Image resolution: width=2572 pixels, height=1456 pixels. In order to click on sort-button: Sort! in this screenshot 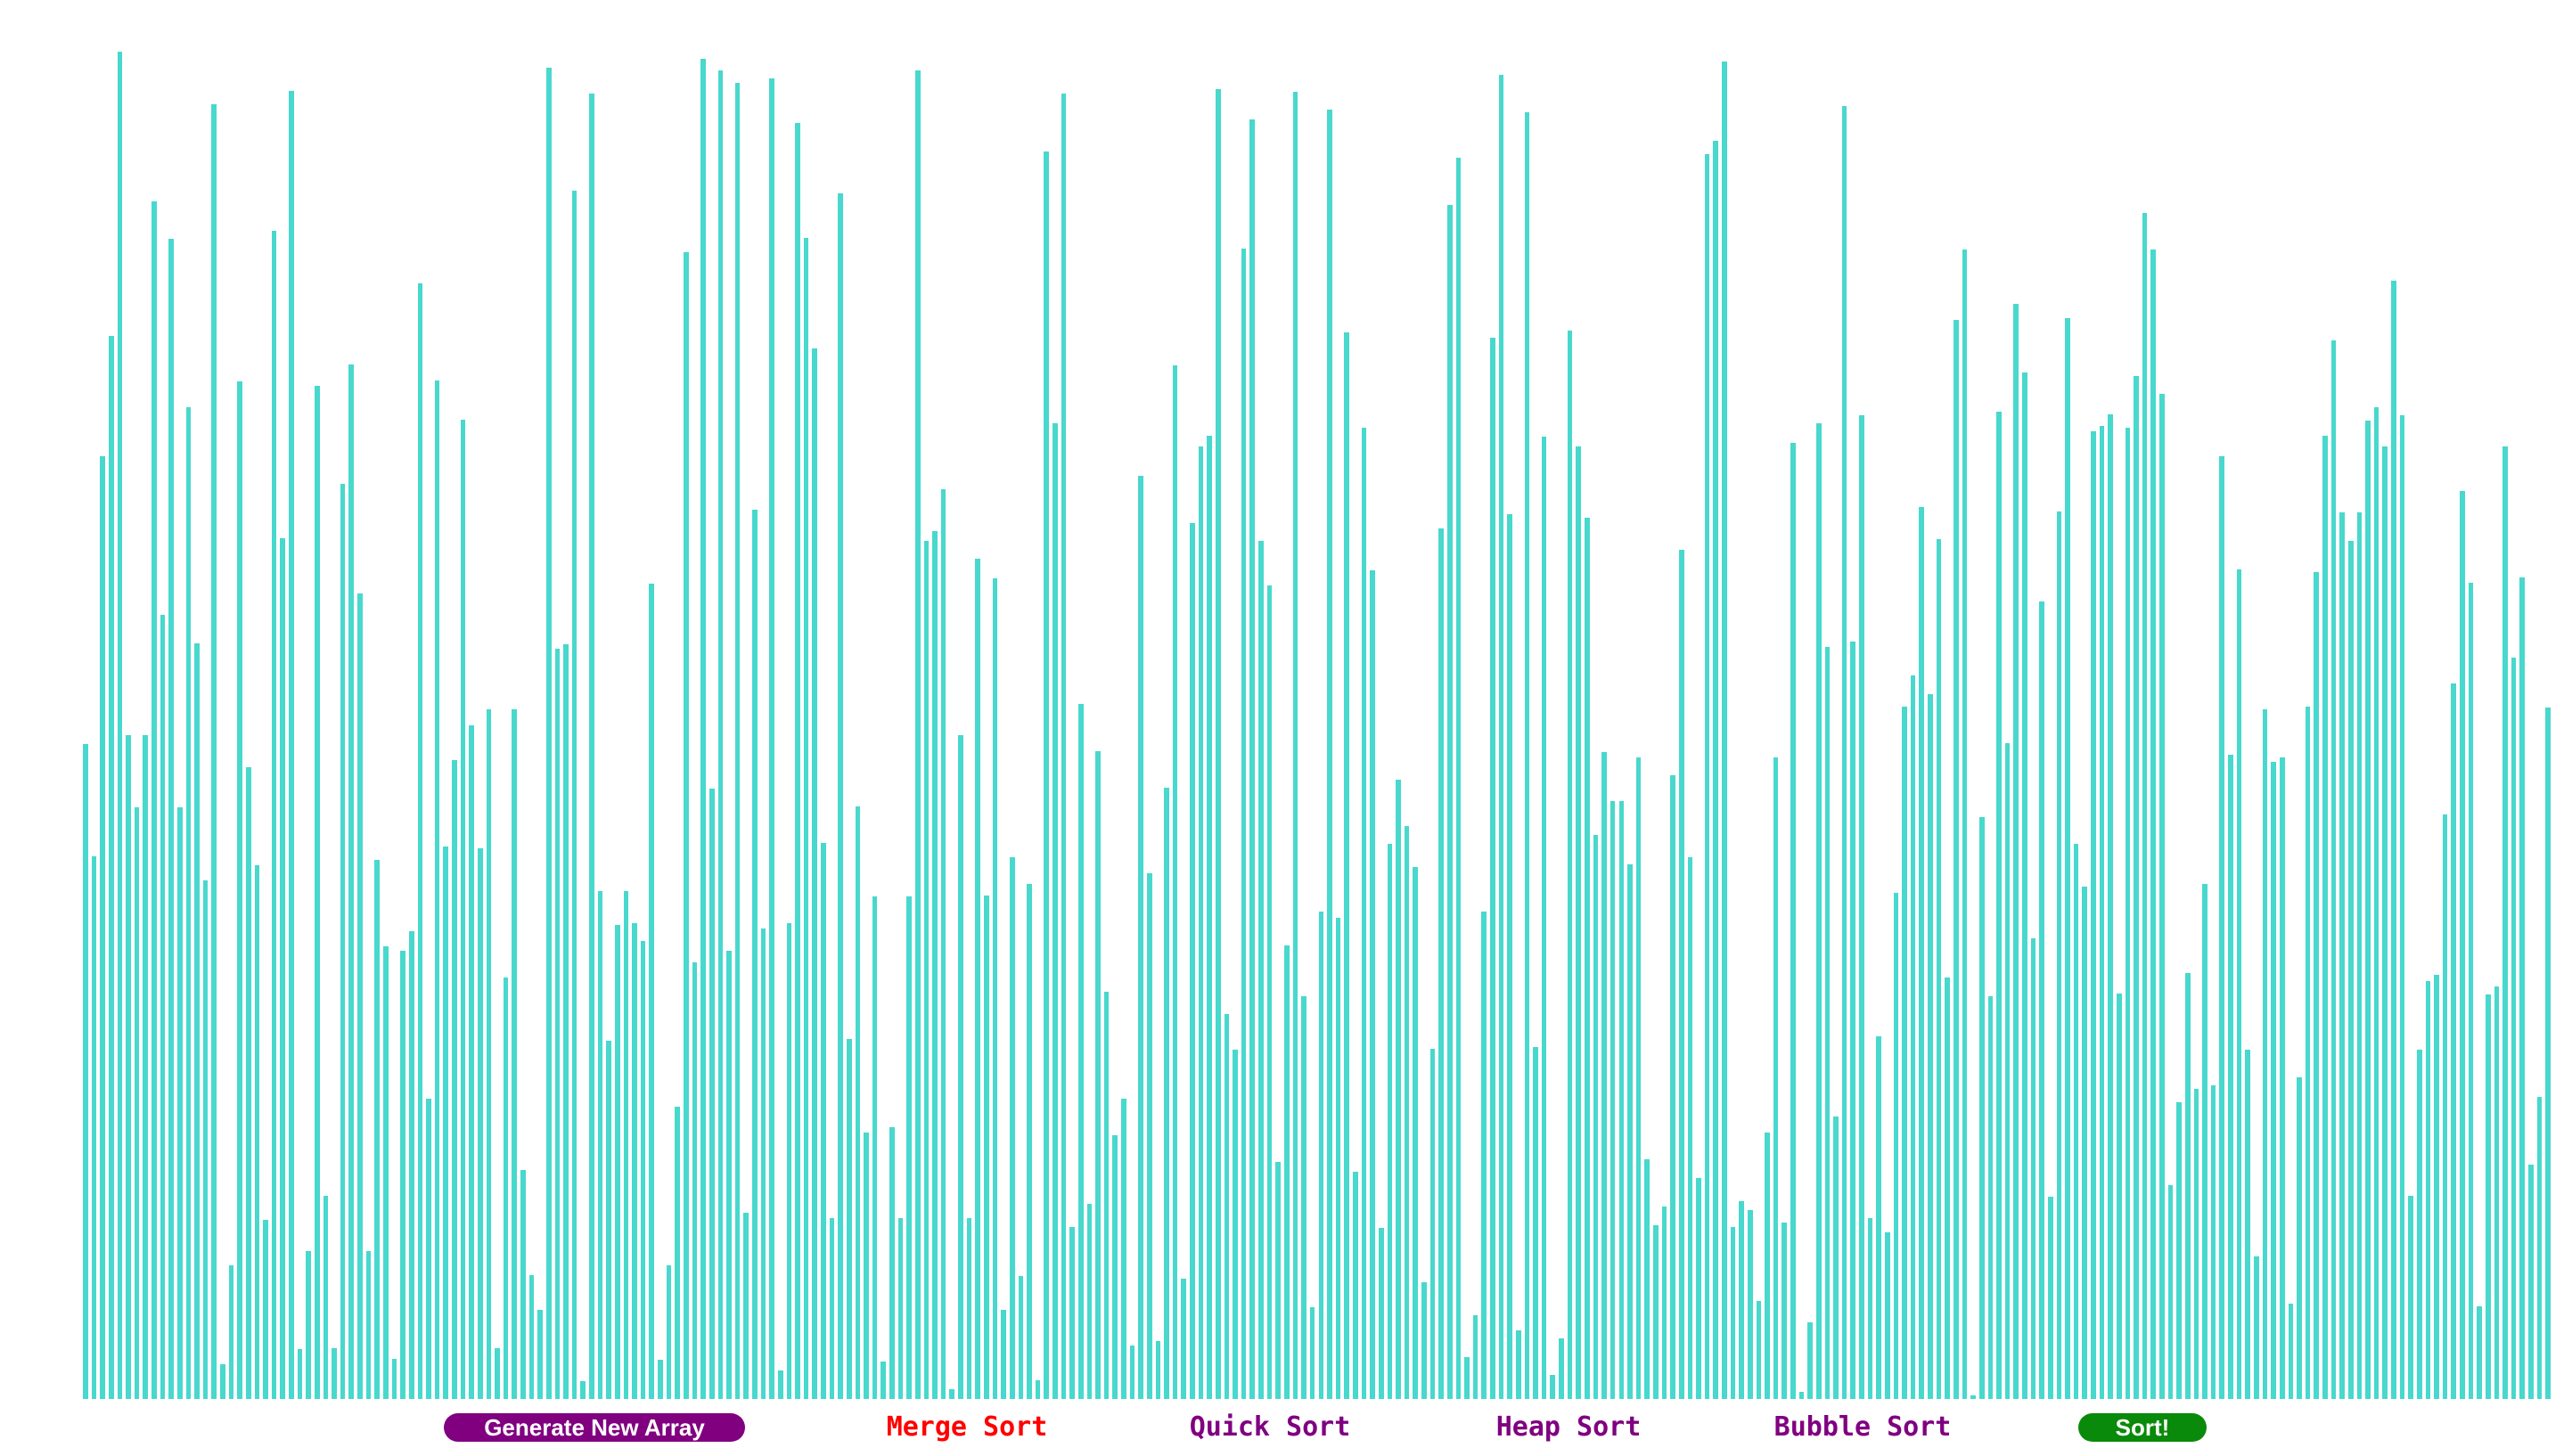, I will do `click(2142, 1427)`.